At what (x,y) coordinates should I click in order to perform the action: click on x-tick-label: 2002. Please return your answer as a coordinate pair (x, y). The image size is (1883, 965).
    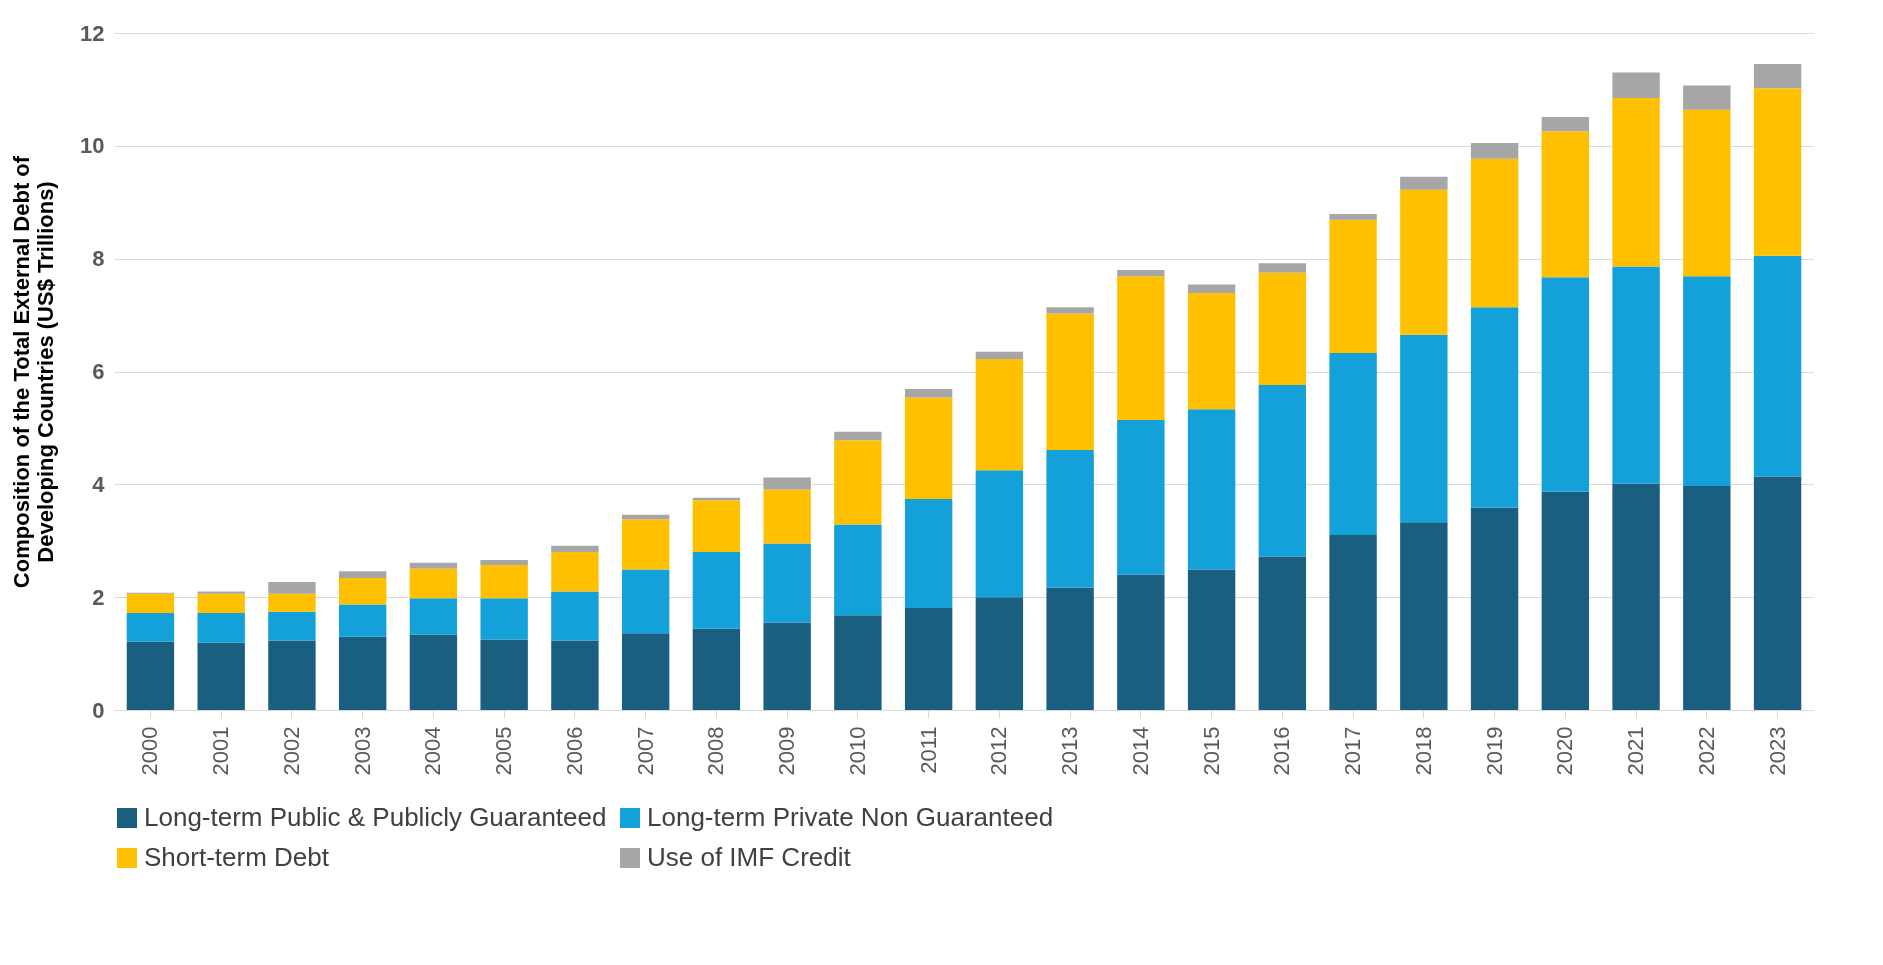
    Looking at the image, I should click on (291, 751).